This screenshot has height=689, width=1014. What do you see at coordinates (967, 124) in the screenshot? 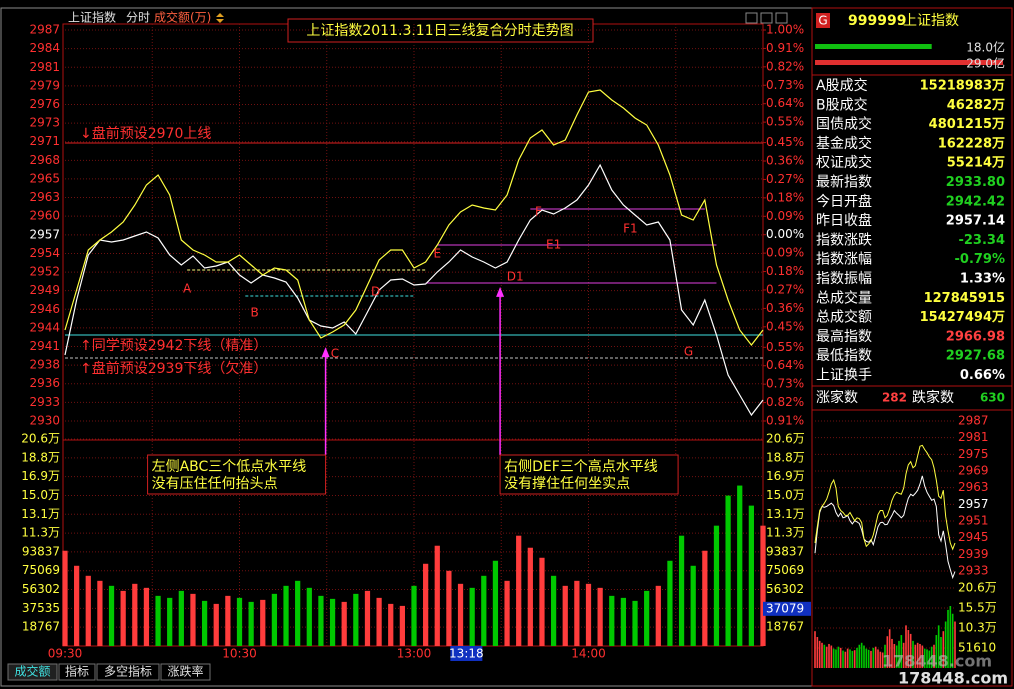
I see `quote-value: 4801215万` at bounding box center [967, 124].